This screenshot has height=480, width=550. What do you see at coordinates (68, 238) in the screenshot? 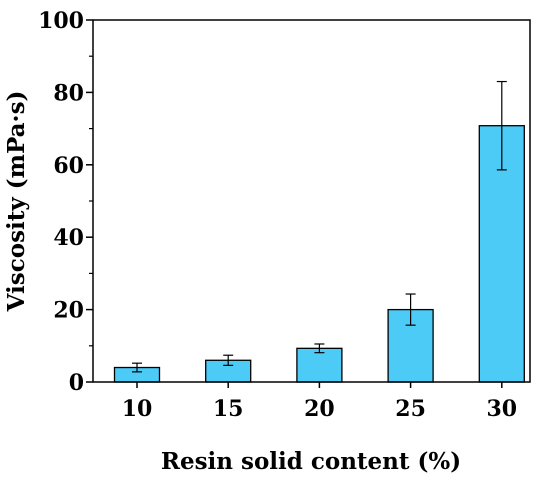
I see `y-tick-label-40: 40` at bounding box center [68, 238].